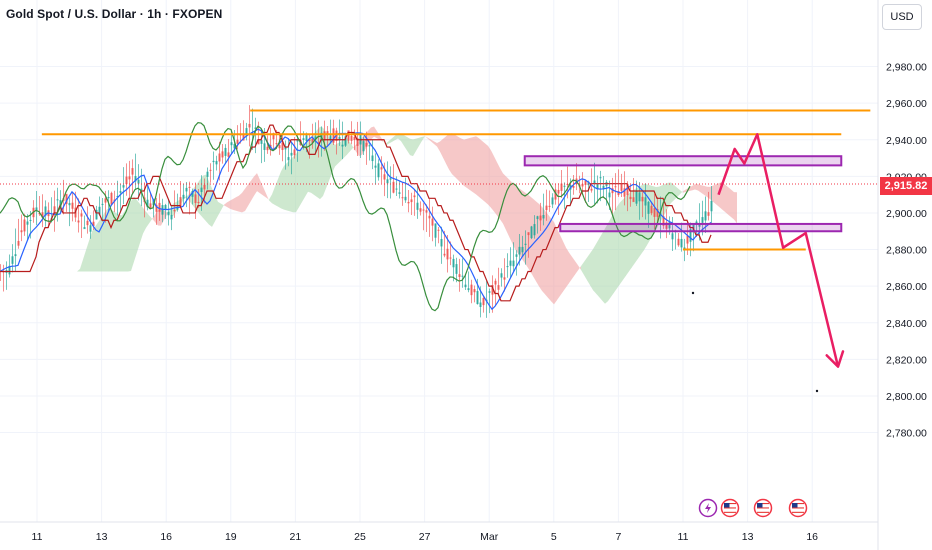  What do you see at coordinates (554, 537) in the screenshot?
I see `time-tick-label: 5` at bounding box center [554, 537].